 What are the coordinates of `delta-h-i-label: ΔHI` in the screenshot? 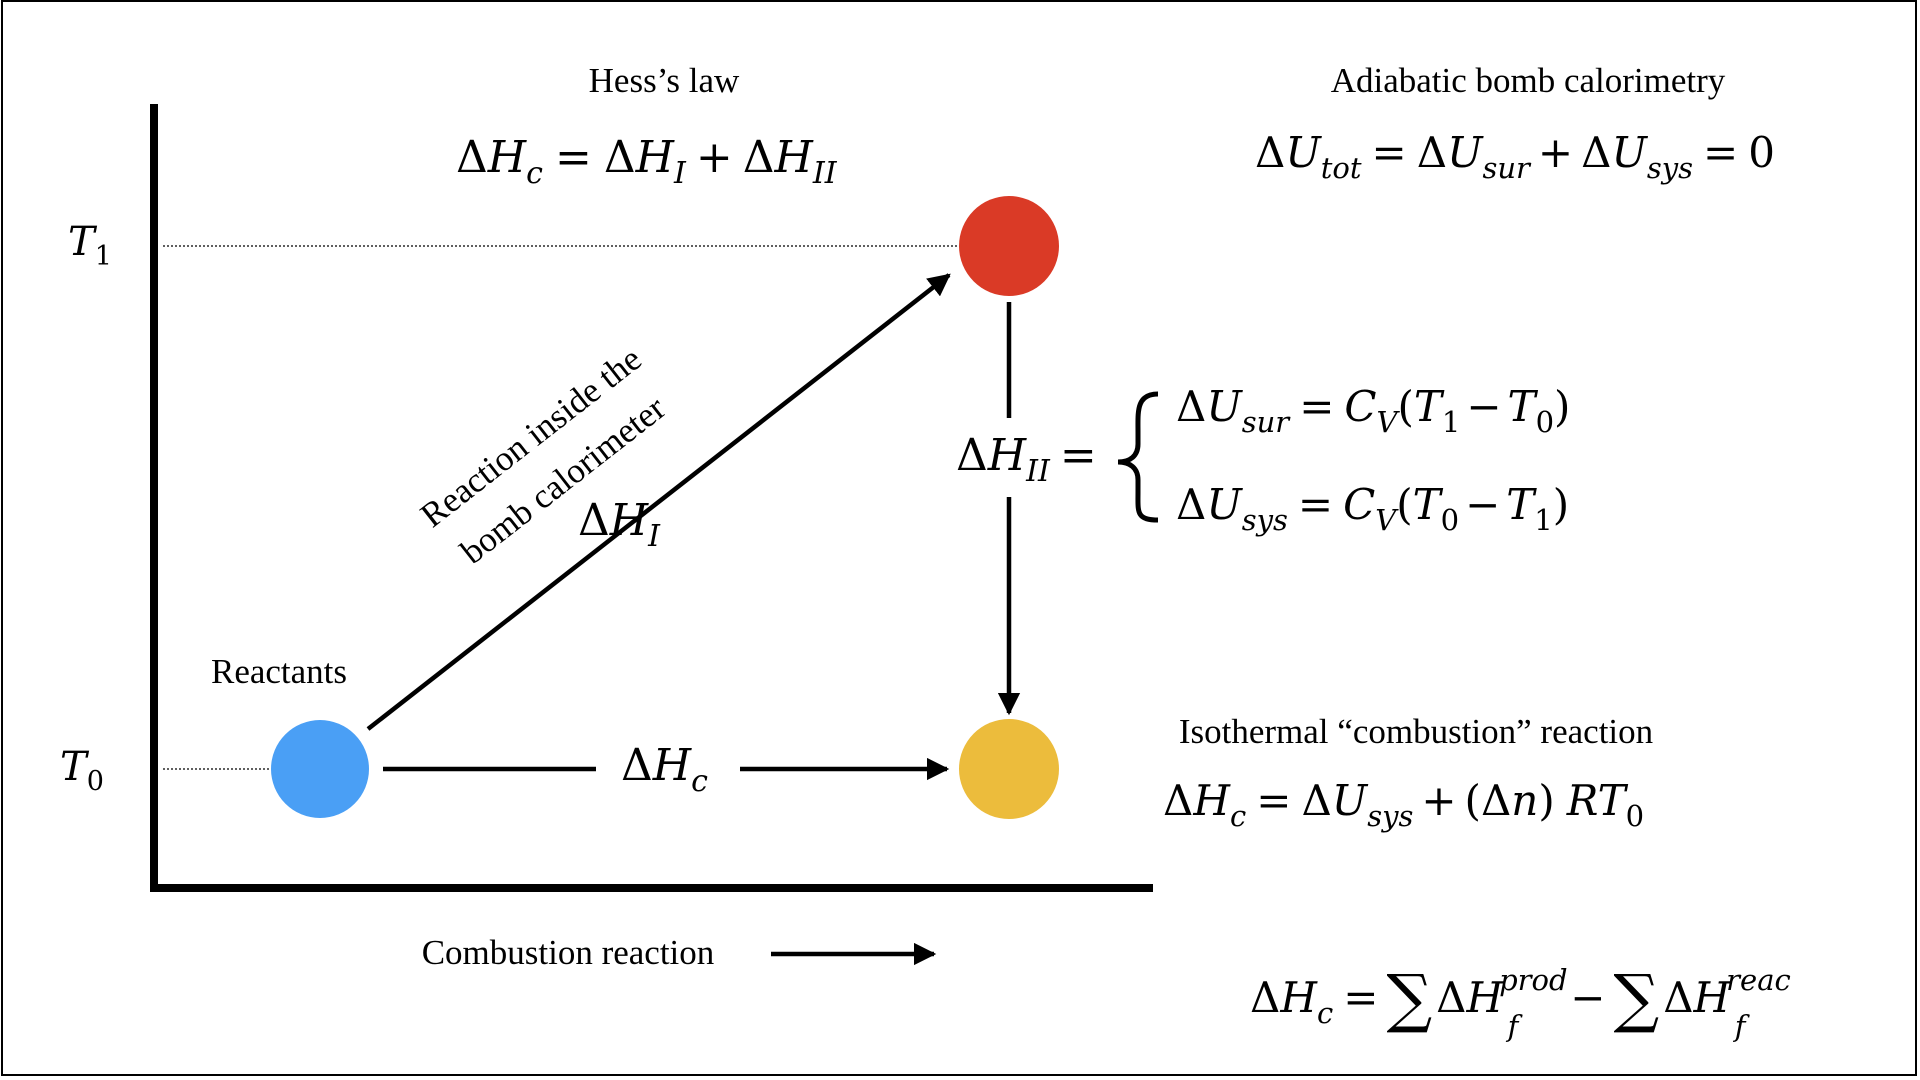 It's located at (619, 524).